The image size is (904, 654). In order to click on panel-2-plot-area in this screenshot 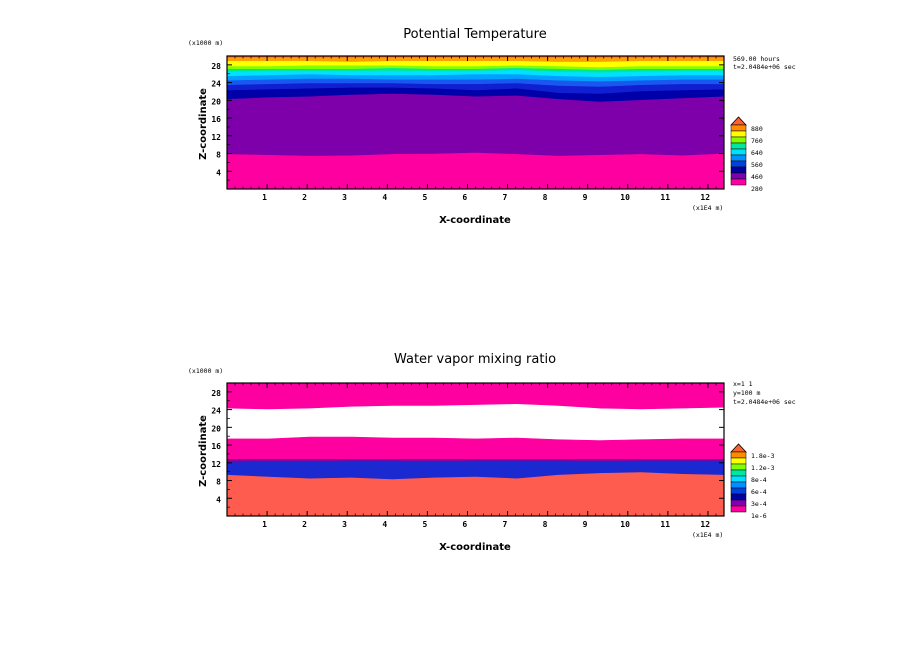, I will do `click(475, 449)`.